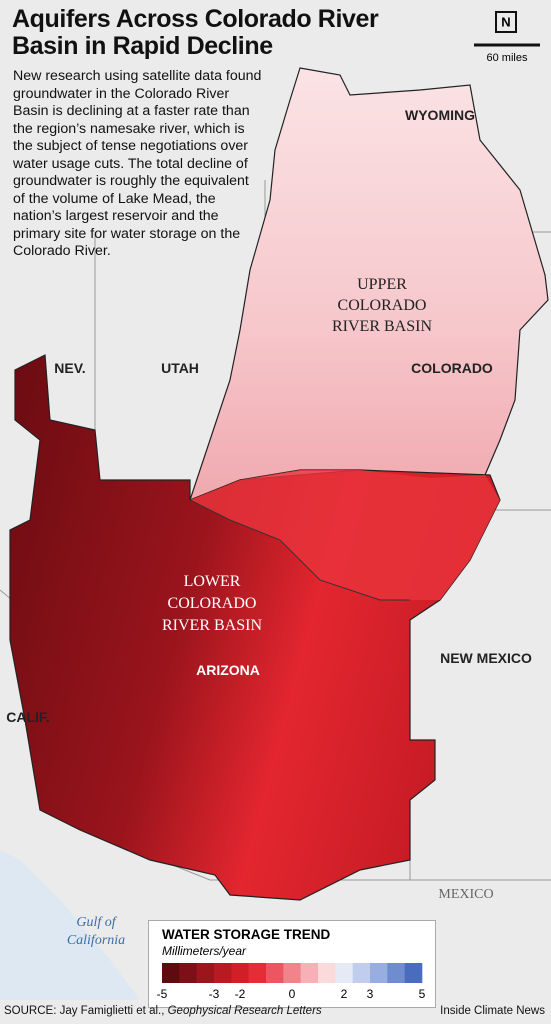 This screenshot has height=1024, width=551. What do you see at coordinates (382, 284) in the screenshot?
I see `basin-label: UPPER` at bounding box center [382, 284].